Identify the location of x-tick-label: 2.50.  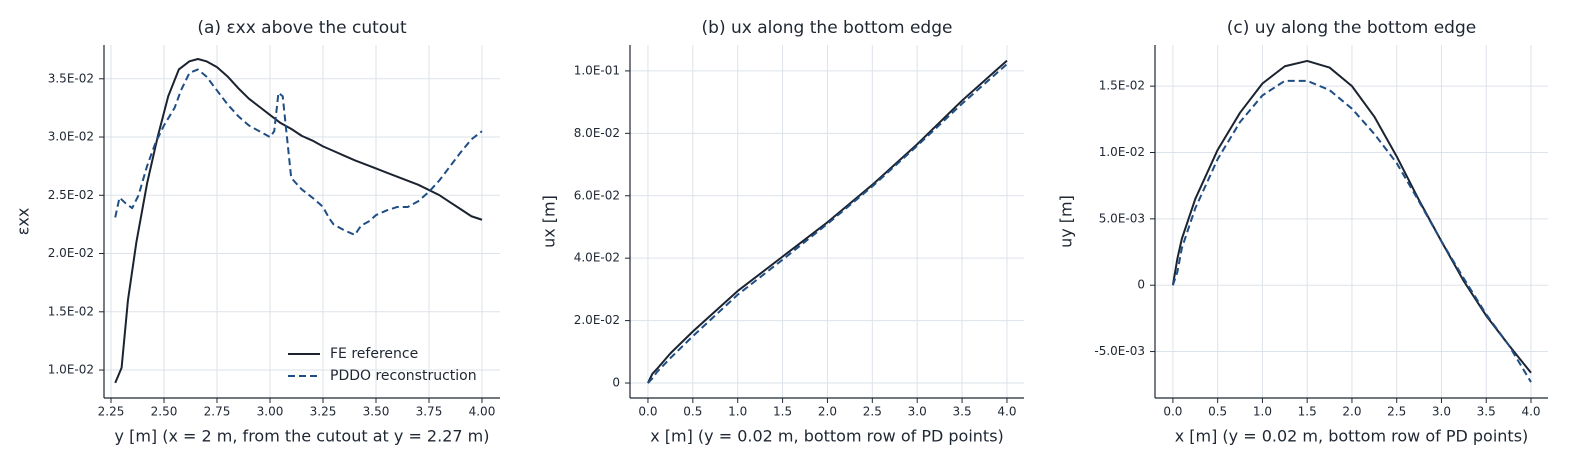
(164, 412).